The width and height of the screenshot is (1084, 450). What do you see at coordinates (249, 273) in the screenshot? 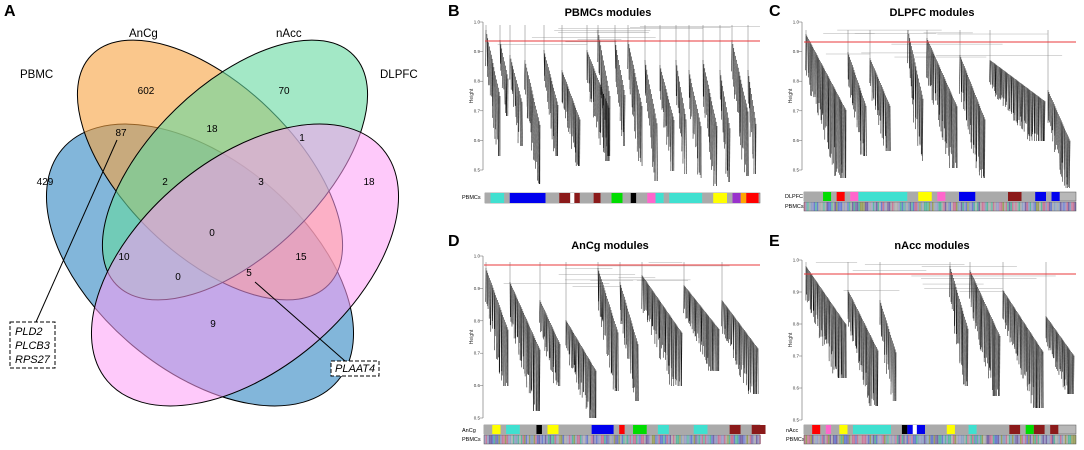
I see `count-pbmc-ancg-dlpfc: 5` at bounding box center [249, 273].